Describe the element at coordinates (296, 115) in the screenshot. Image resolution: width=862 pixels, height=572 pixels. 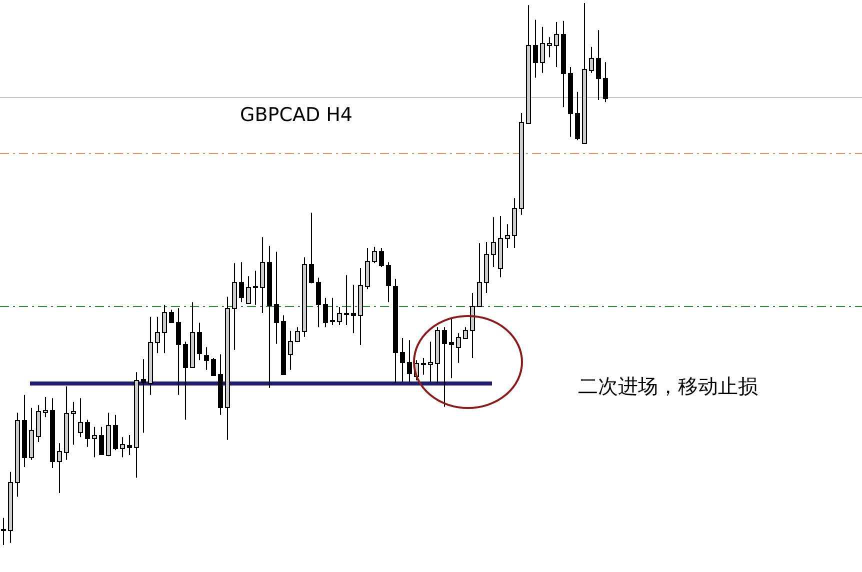
I see `text: GBPCAD H4` at that location.